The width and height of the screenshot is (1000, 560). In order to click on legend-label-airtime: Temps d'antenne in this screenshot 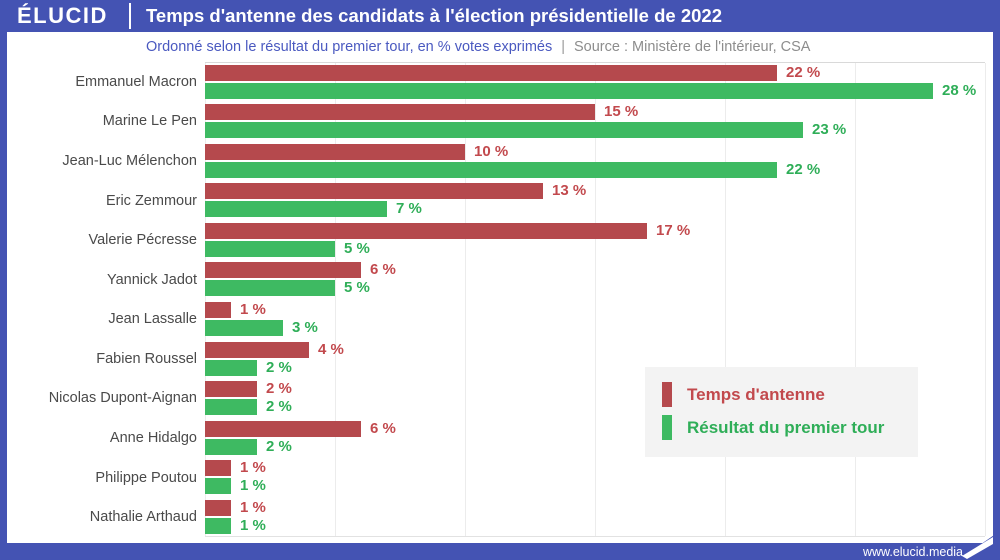, I will do `click(756, 394)`.